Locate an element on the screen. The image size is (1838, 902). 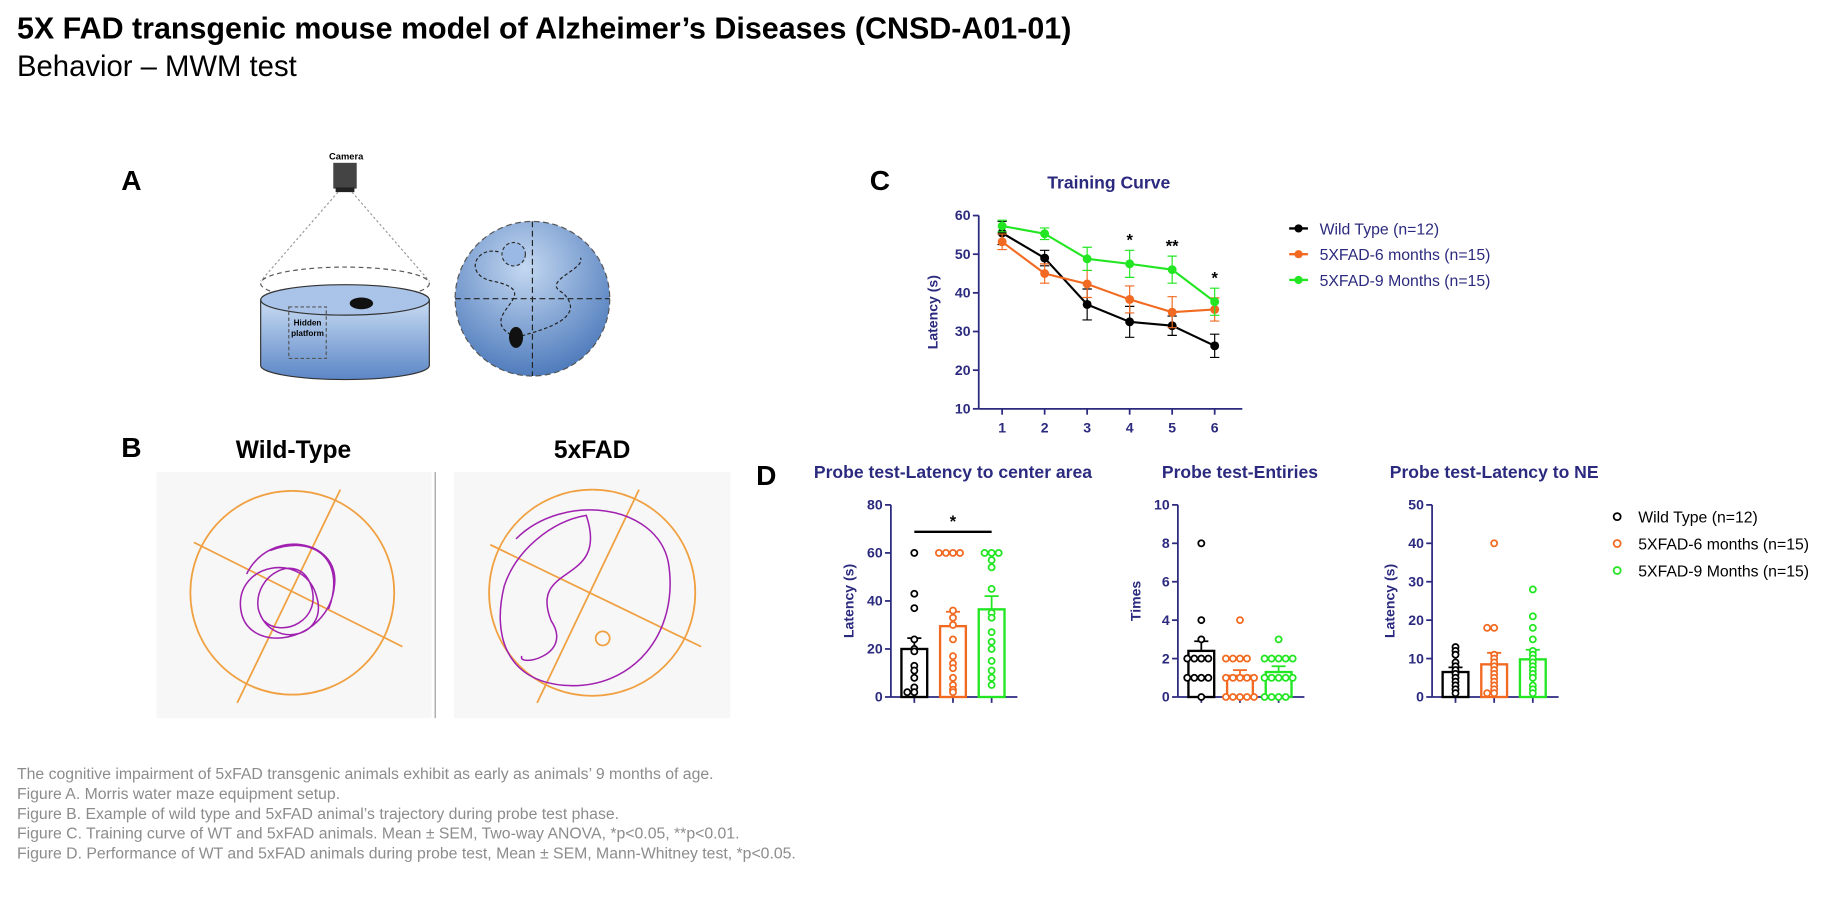
y-tick-label: 2 is located at coordinates (1166, 658).